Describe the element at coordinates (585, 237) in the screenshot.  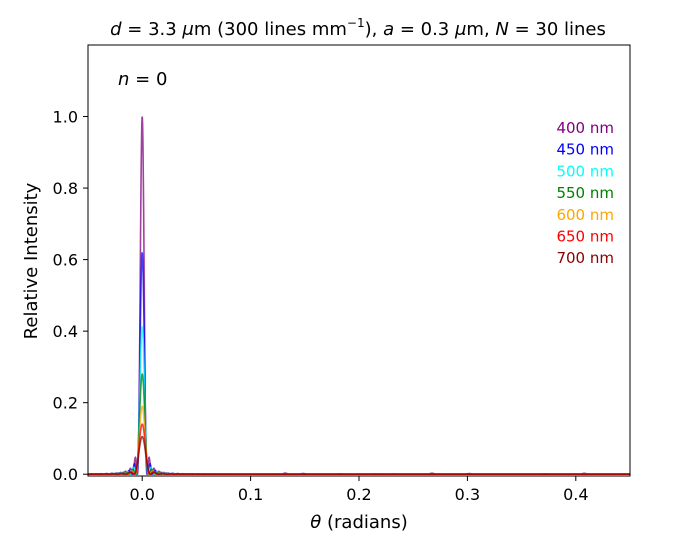
I see `legend-entry: 650 nm` at that location.